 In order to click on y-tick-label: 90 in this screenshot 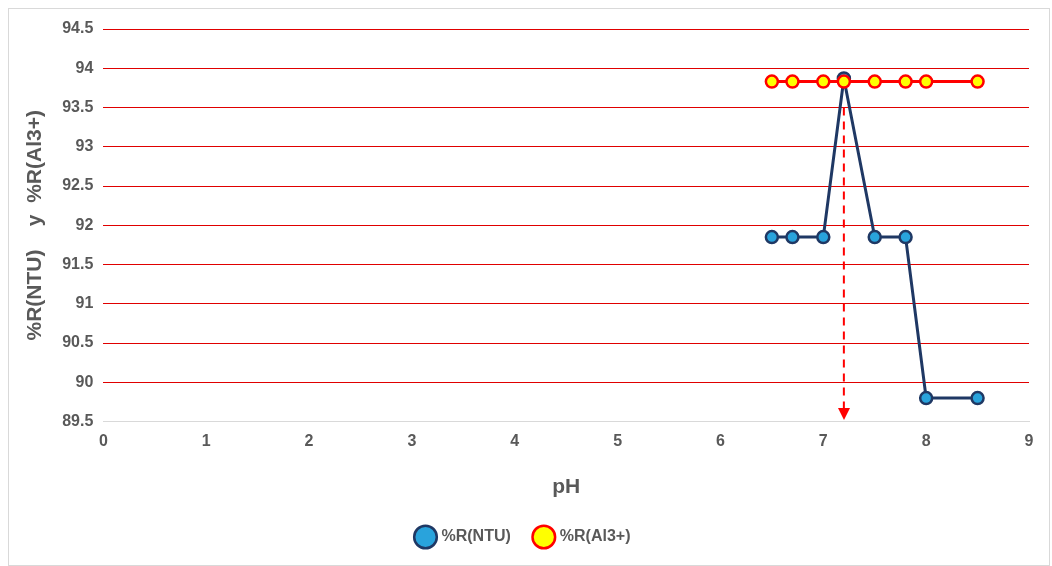, I will do `click(84, 381)`.